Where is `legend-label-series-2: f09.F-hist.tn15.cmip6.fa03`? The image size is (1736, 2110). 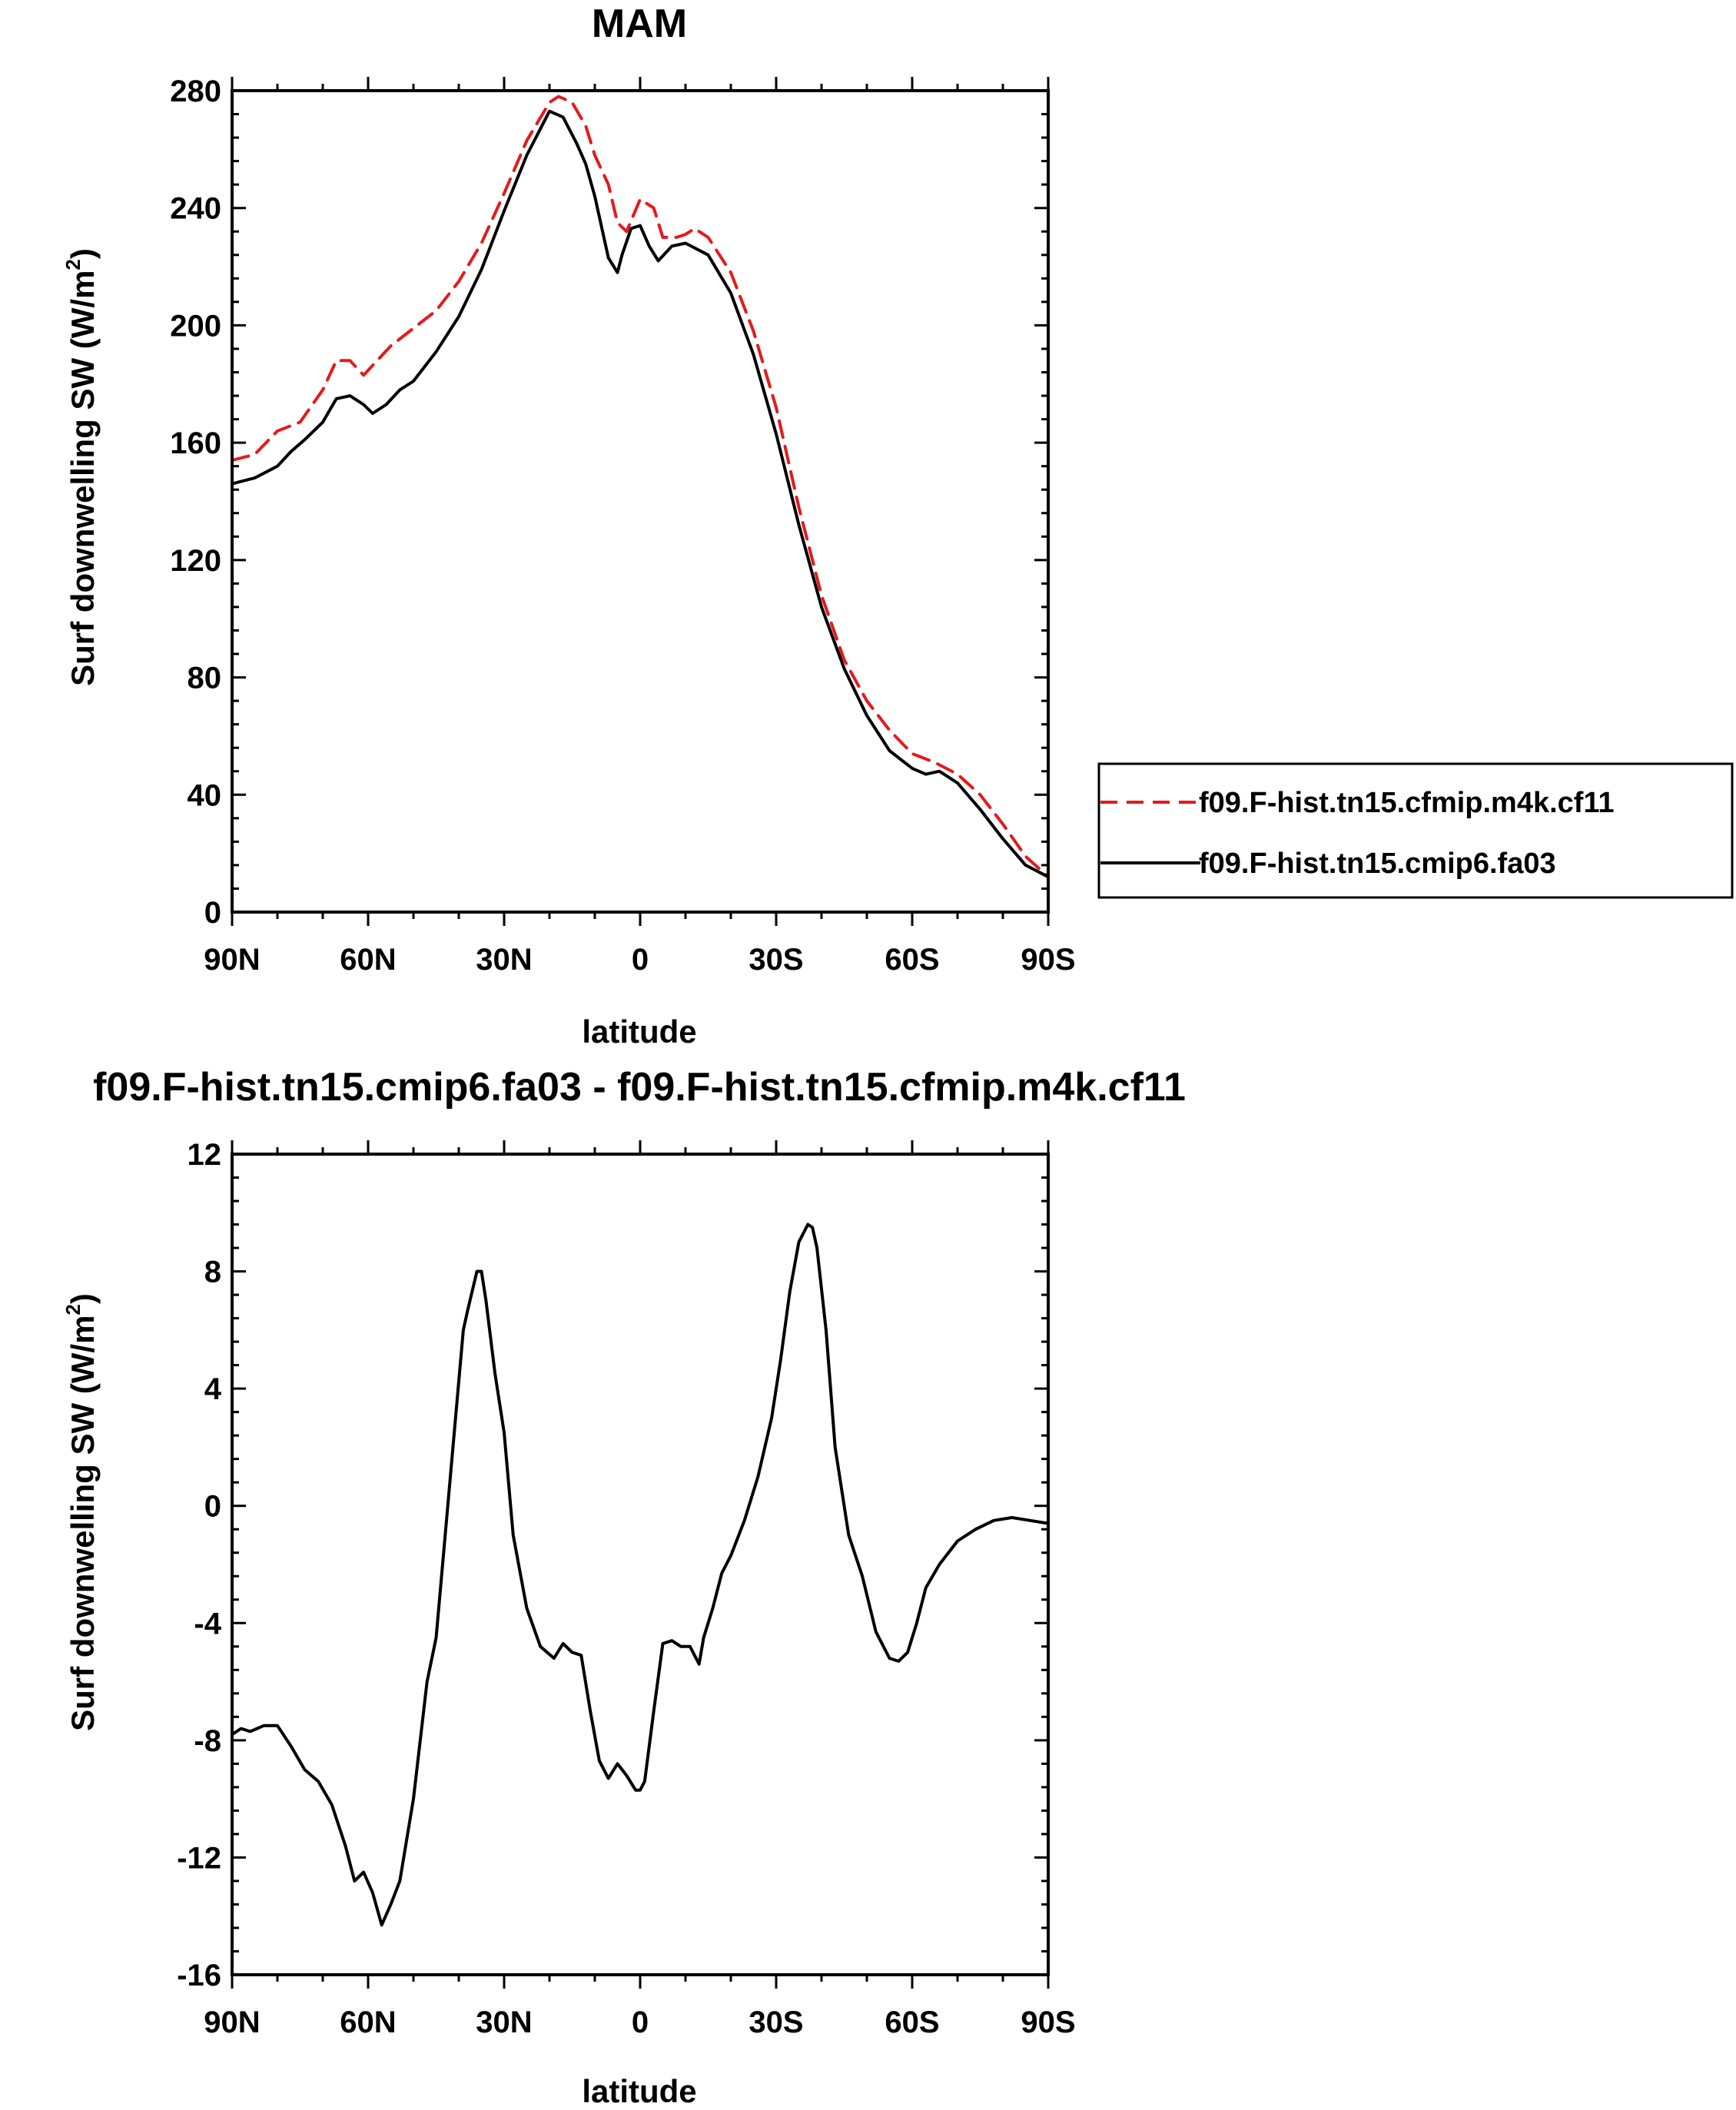
legend-label-series-2: f09.F-hist.tn15.cmip6.fa03 is located at coordinates (1378, 864).